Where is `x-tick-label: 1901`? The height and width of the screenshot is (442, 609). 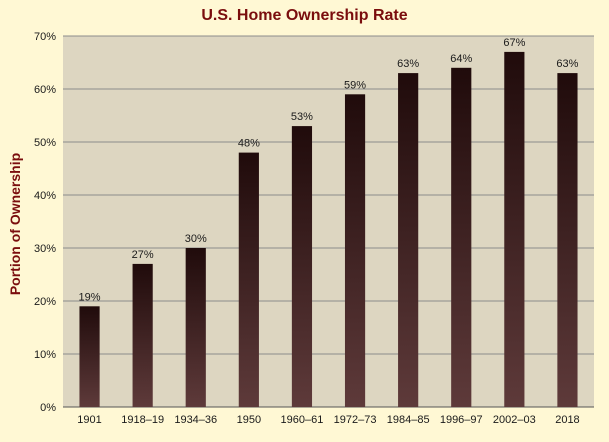 x-tick-label: 1901 is located at coordinates (89, 420).